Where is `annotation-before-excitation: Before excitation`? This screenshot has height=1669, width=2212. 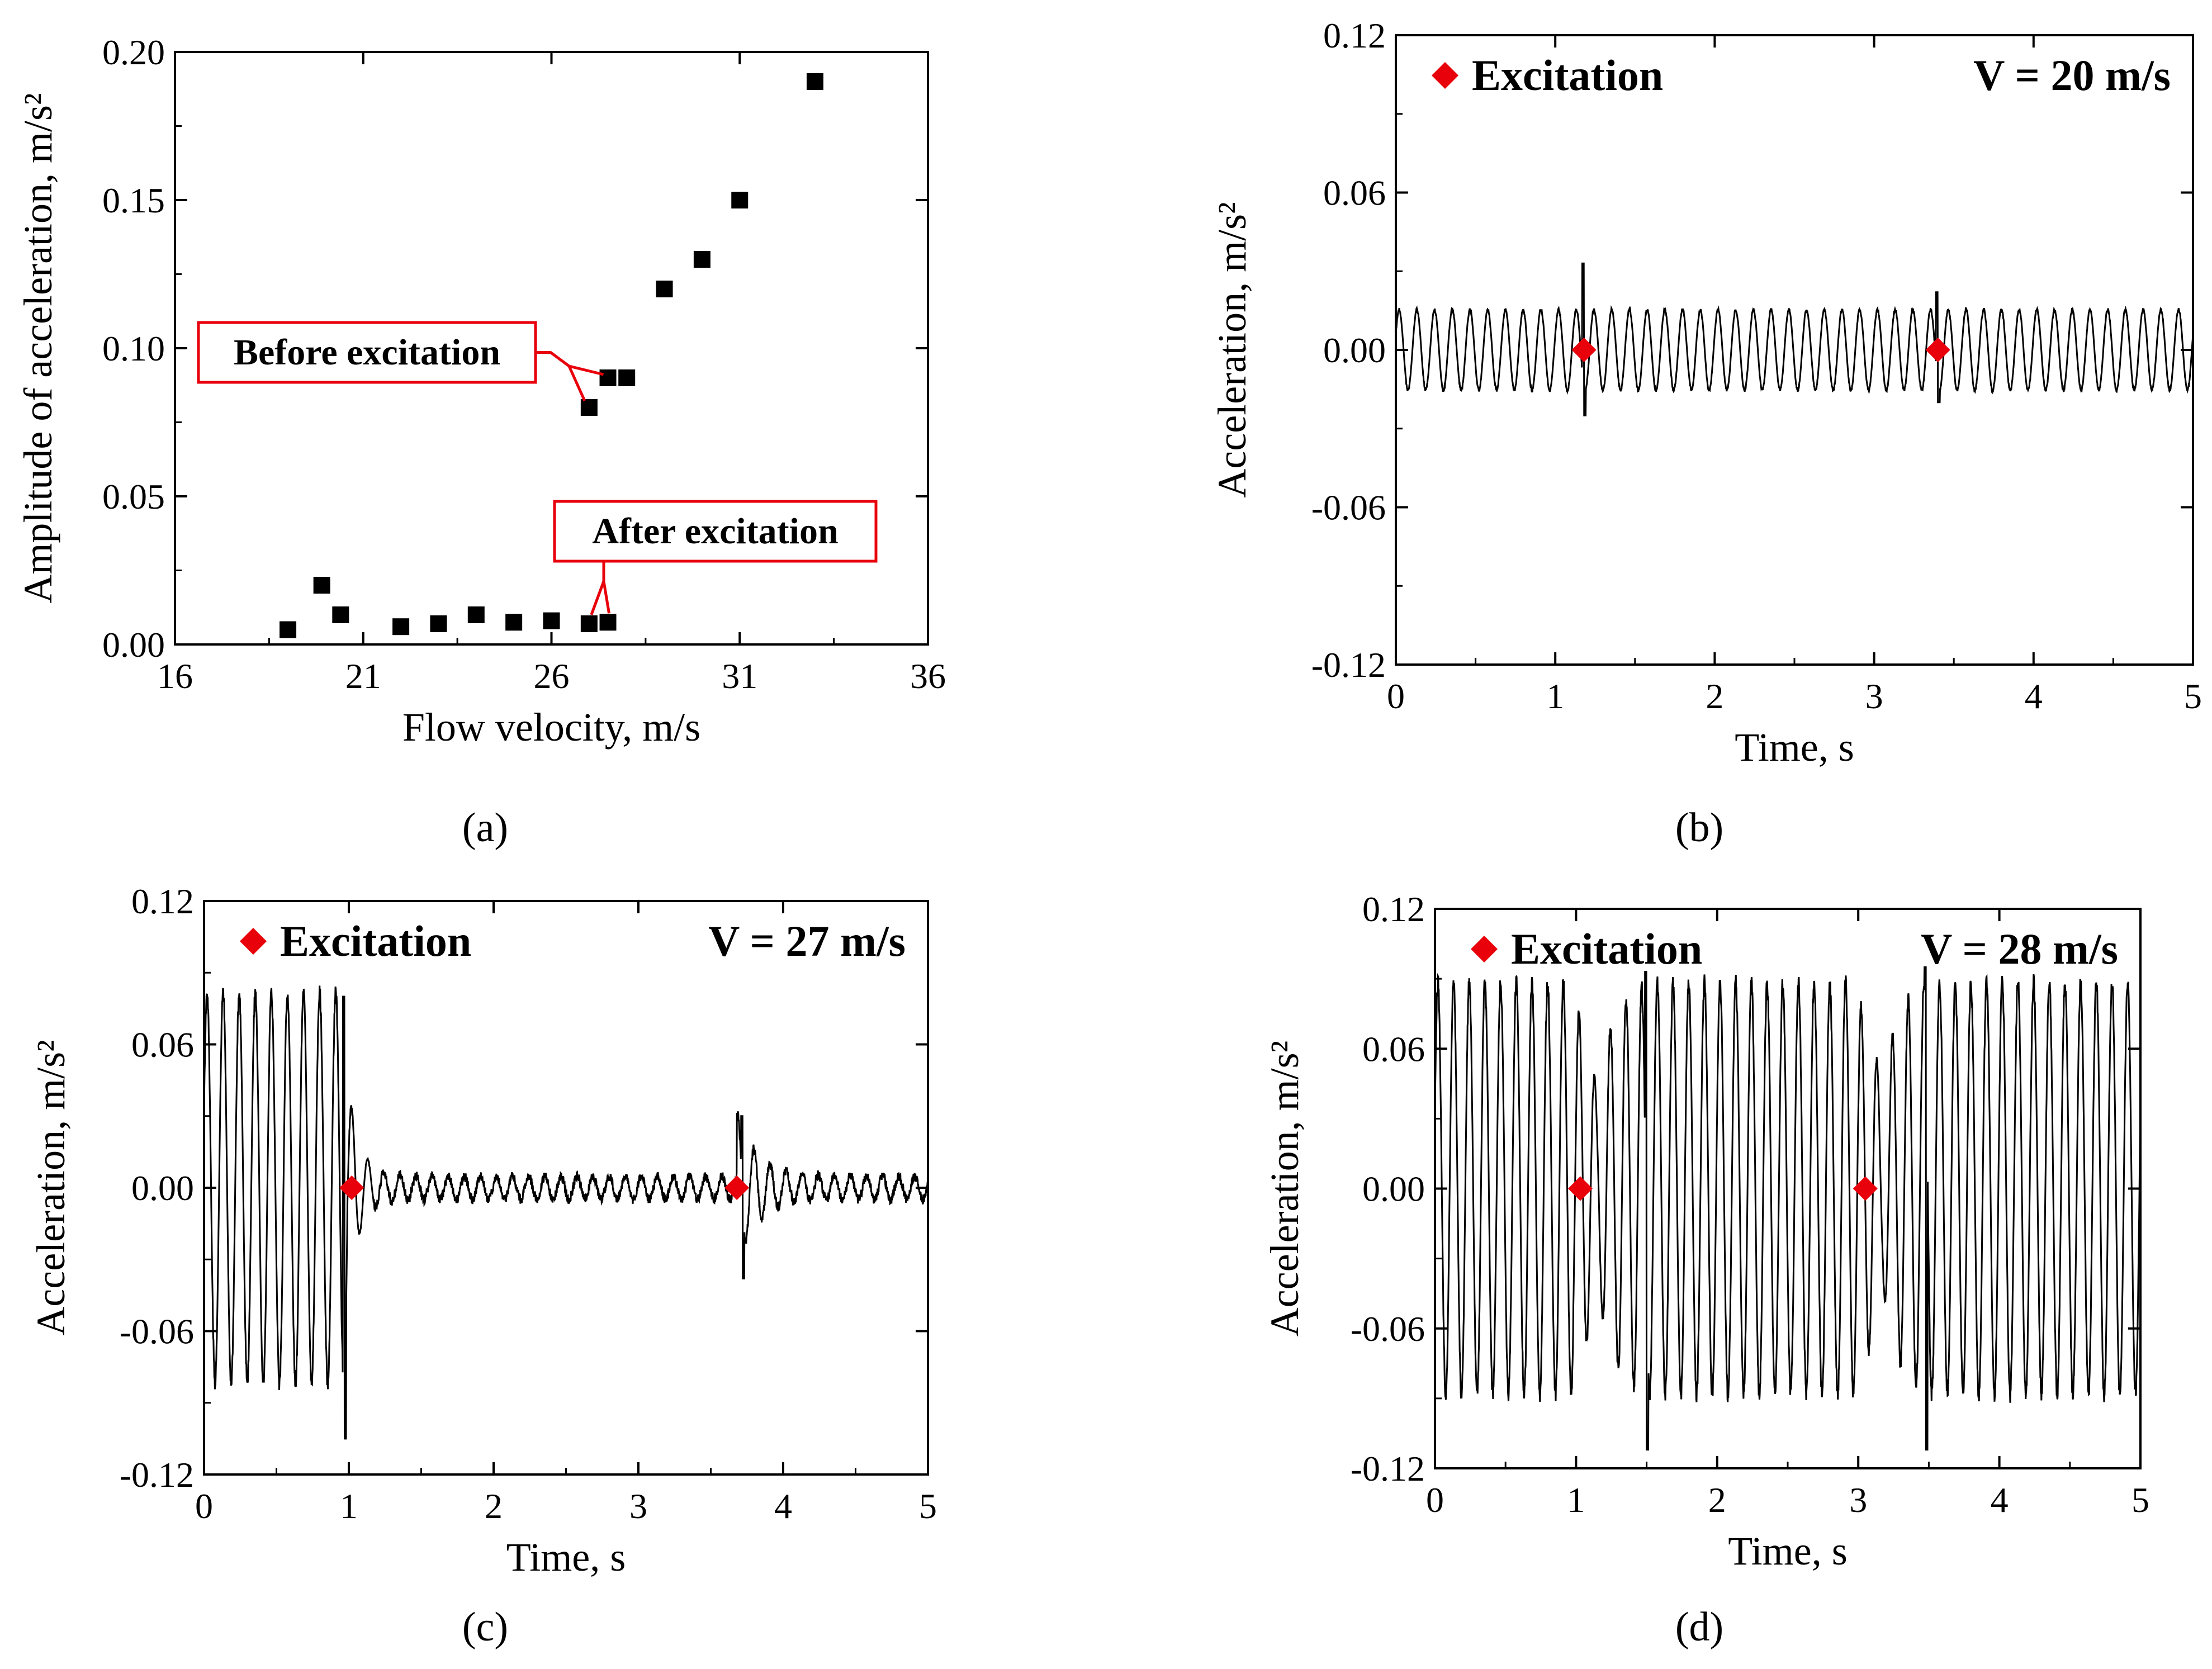
annotation-before-excitation: Before excitation is located at coordinates (367, 352).